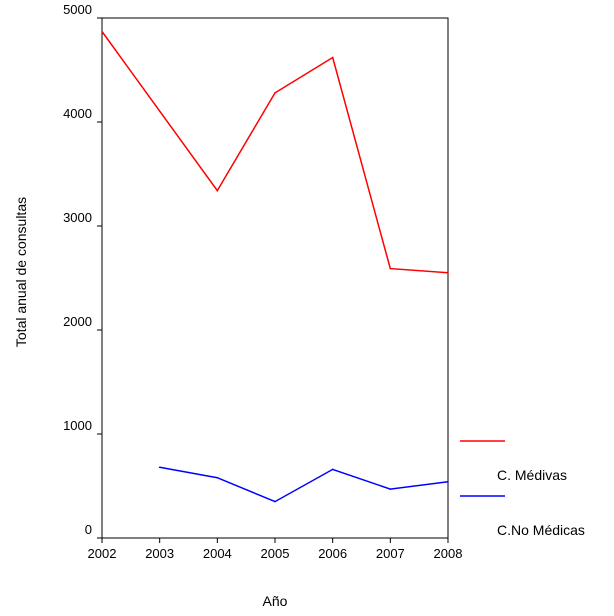  Describe the element at coordinates (77, 113) in the screenshot. I see `y-tick-label: 4000` at that location.